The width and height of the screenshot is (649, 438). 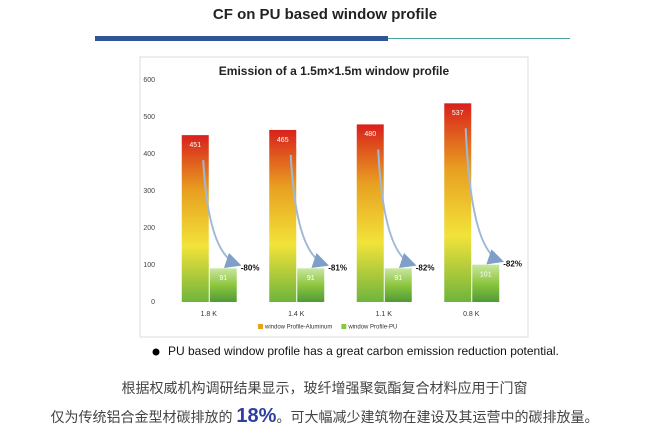 I want to click on y-tick-label: 200, so click(x=149, y=228).